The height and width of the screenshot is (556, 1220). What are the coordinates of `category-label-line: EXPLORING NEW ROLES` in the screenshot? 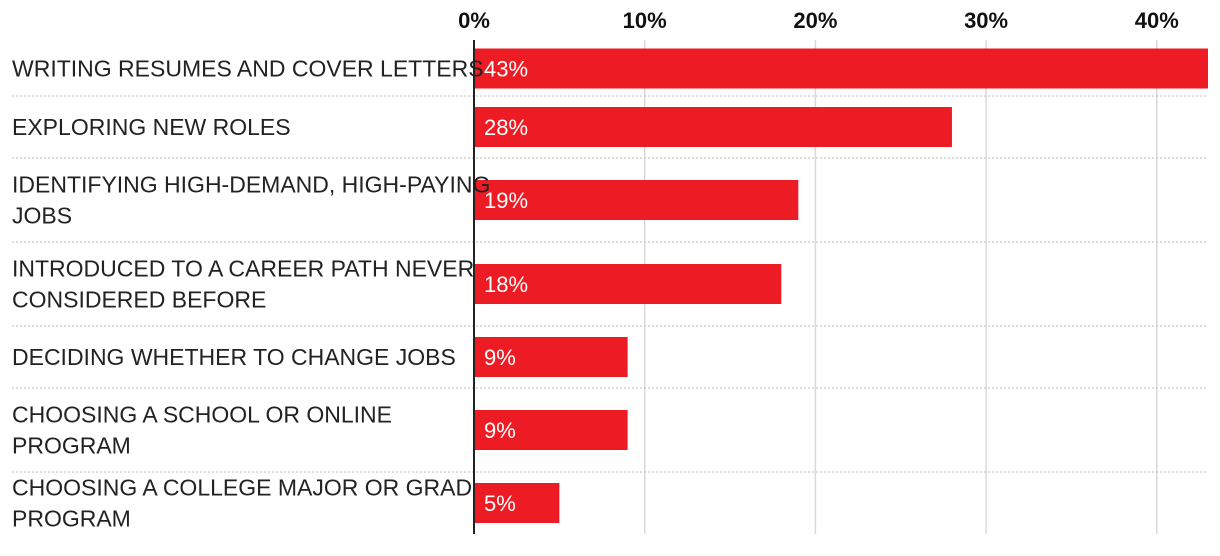 It's located at (151, 127).